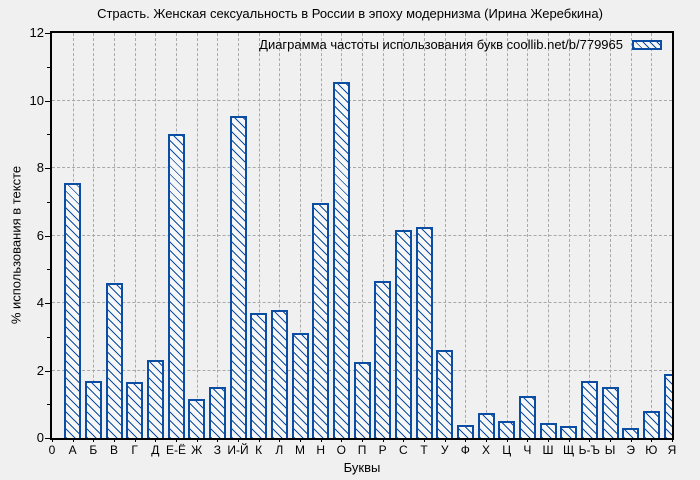 The image size is (700, 480). What do you see at coordinates (36, 32) in the screenshot?
I see `y-tick-label-12: 12` at bounding box center [36, 32].